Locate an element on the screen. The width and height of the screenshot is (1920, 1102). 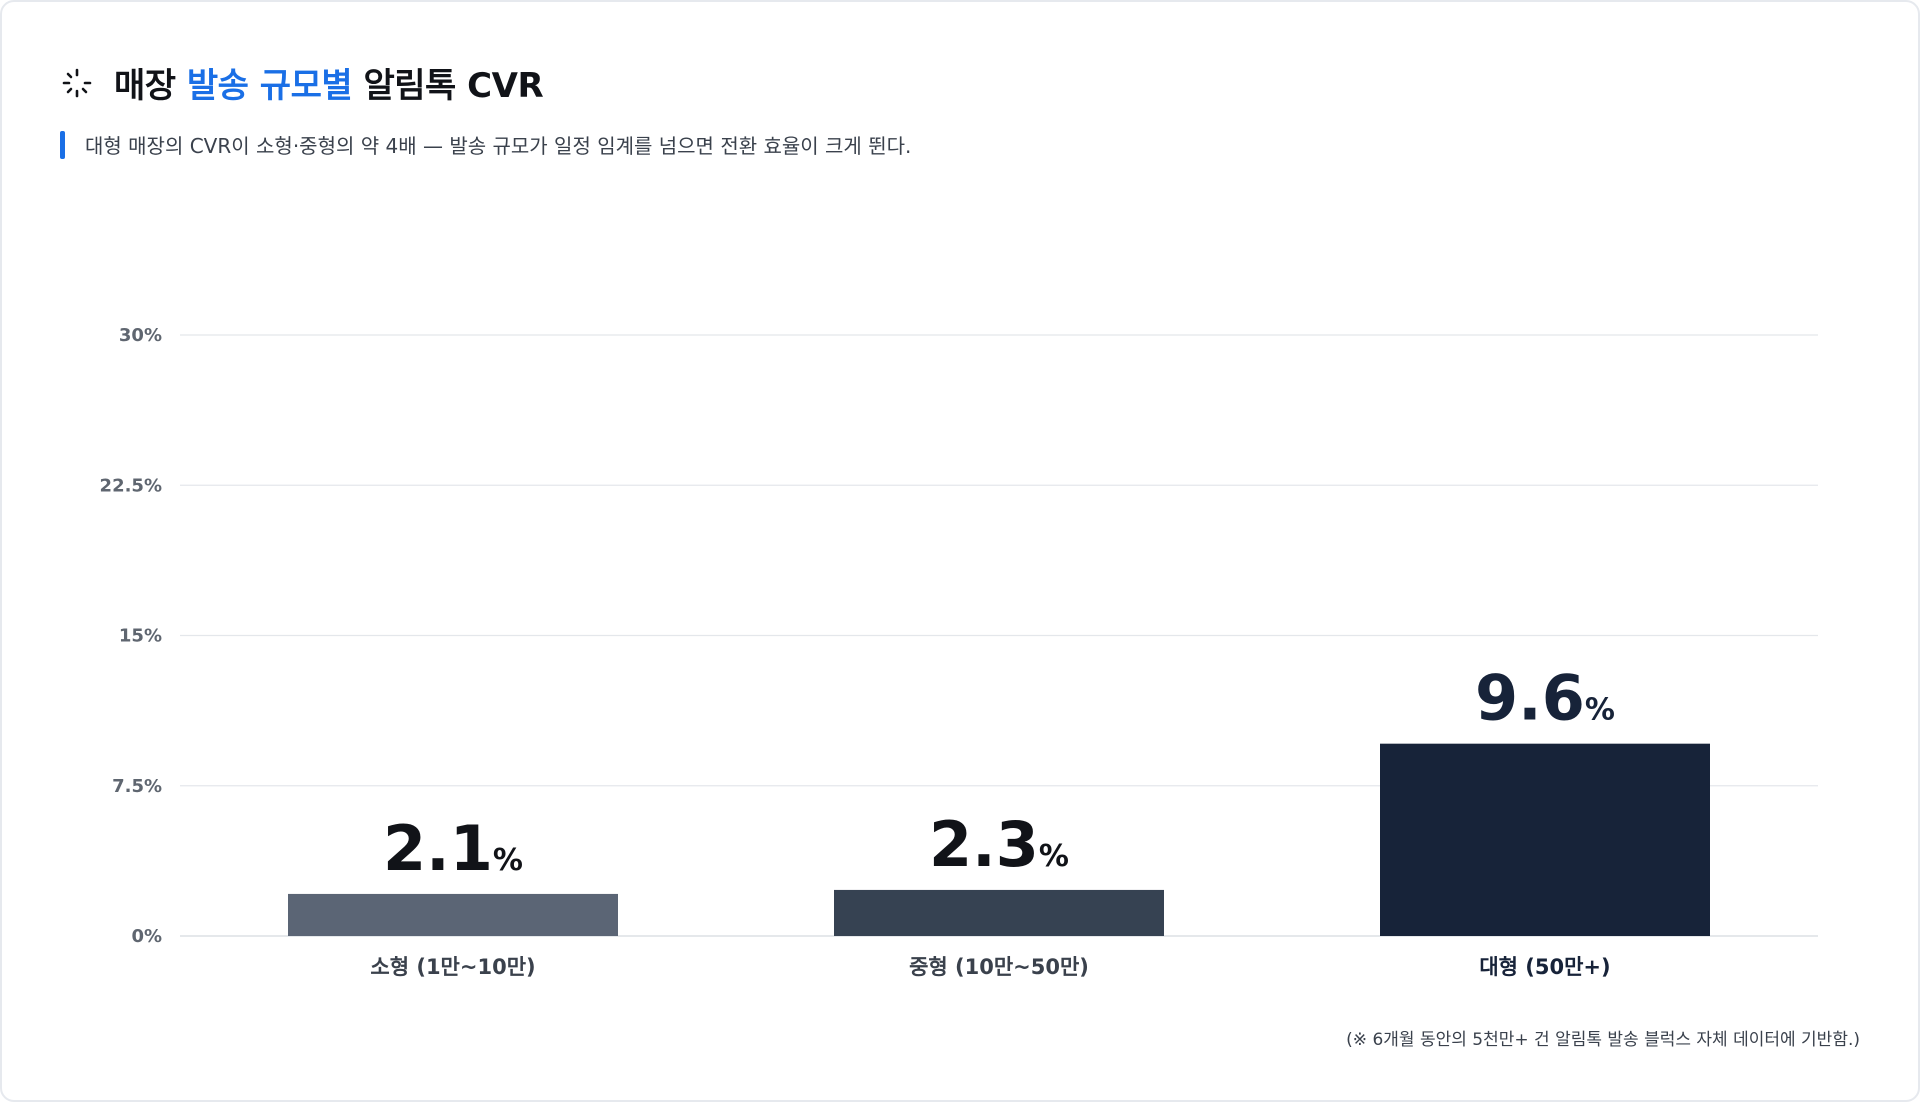
title-accent: 발송 규모별 is located at coordinates (269, 86).